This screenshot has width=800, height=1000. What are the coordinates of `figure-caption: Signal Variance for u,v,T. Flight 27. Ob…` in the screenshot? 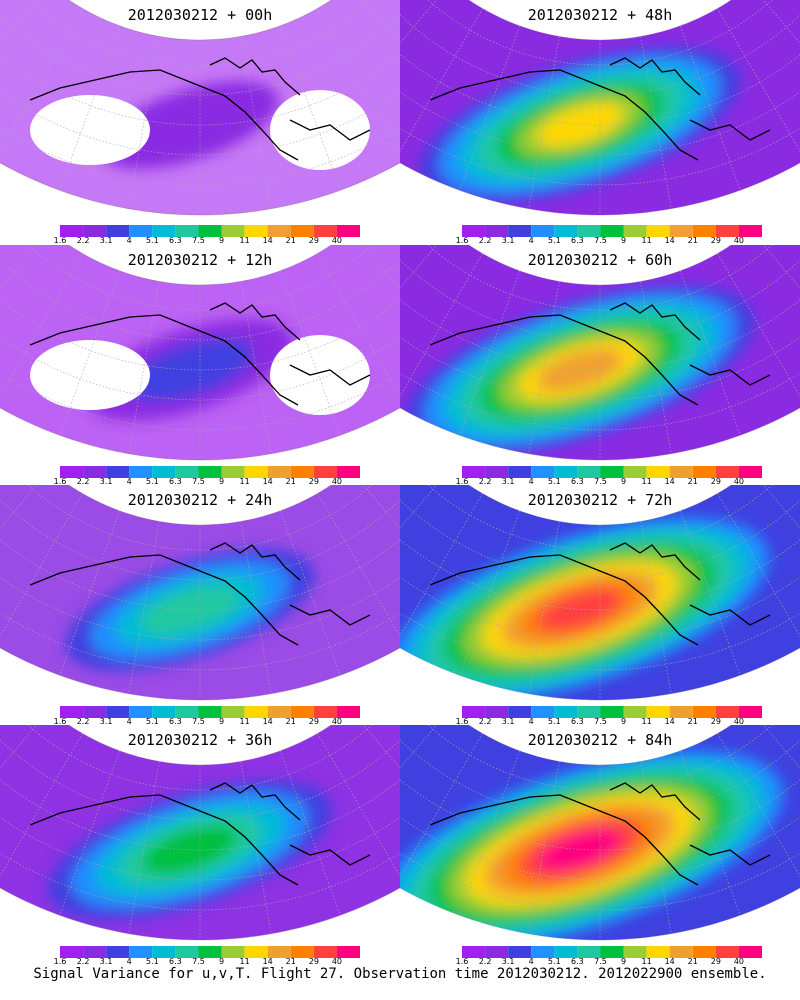 It's located at (400, 974).